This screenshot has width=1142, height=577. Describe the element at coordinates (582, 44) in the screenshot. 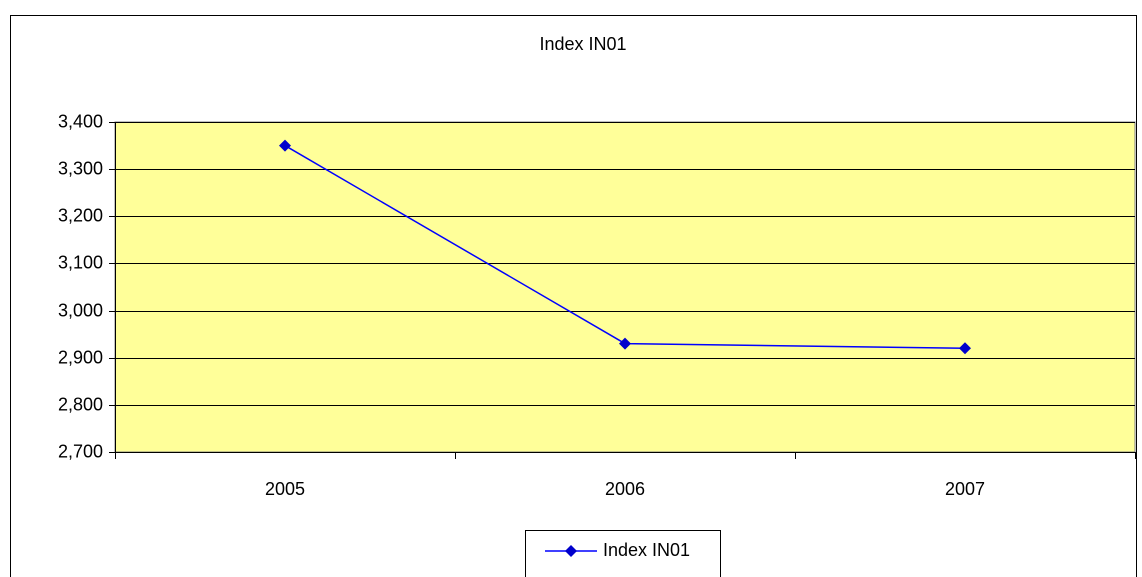

I see `chart-title: Index IN01` at that location.